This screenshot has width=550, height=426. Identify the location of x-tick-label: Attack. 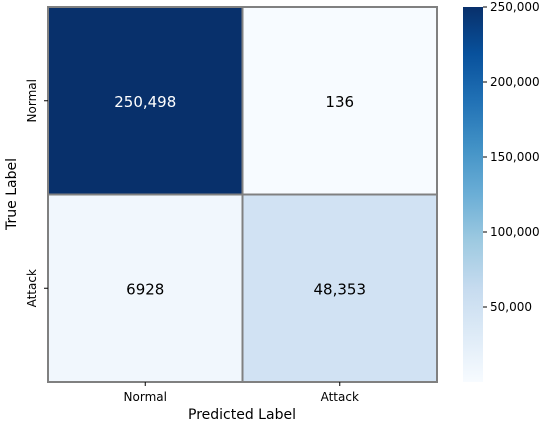
(340, 397).